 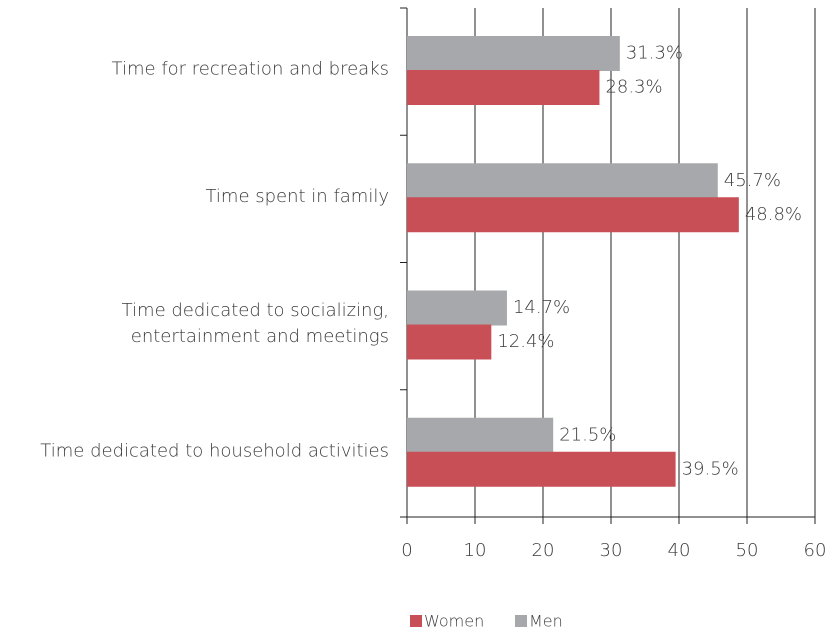 I want to click on x-tick-label: 60, so click(x=815, y=550).